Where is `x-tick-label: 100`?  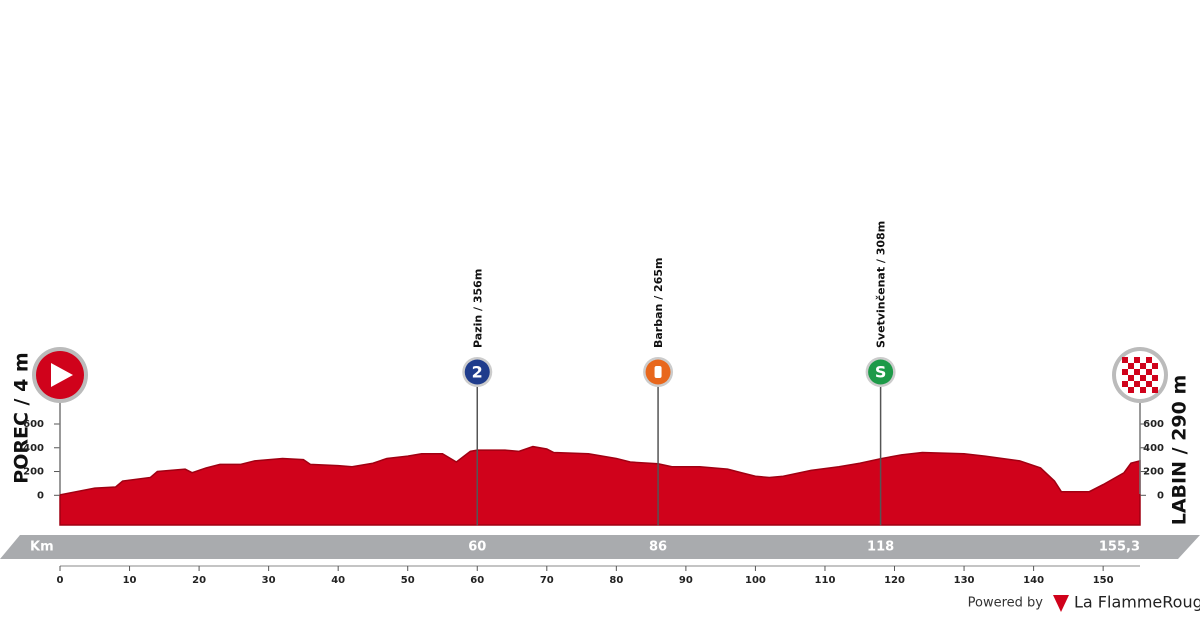
x-tick-label: 100 is located at coordinates (755, 580).